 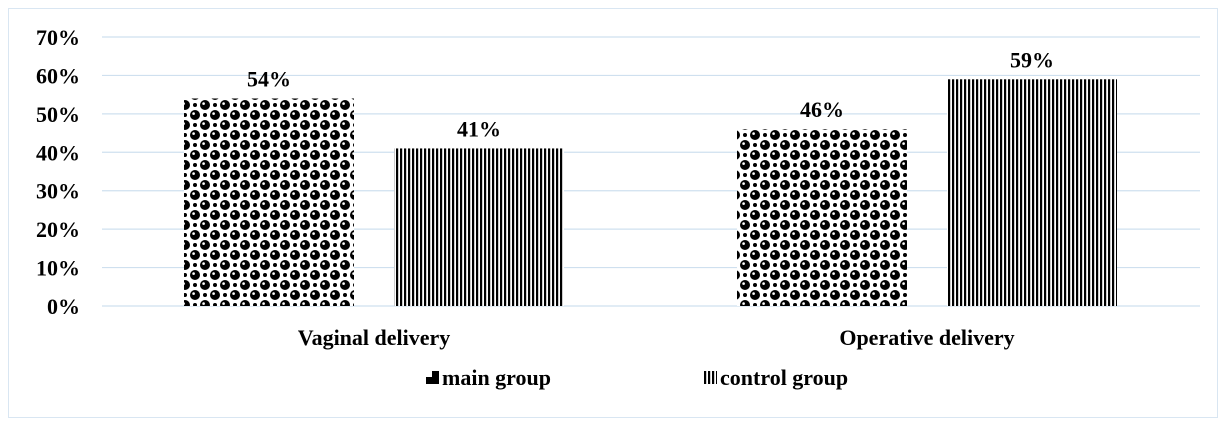 What do you see at coordinates (58, 75) in the screenshot?
I see `y-tick-label: 60%` at bounding box center [58, 75].